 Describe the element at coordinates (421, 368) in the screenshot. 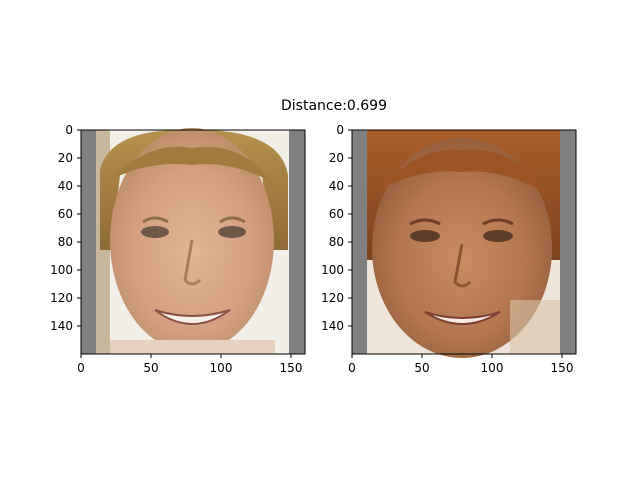

I see `right-x-tick-label: 50` at that location.